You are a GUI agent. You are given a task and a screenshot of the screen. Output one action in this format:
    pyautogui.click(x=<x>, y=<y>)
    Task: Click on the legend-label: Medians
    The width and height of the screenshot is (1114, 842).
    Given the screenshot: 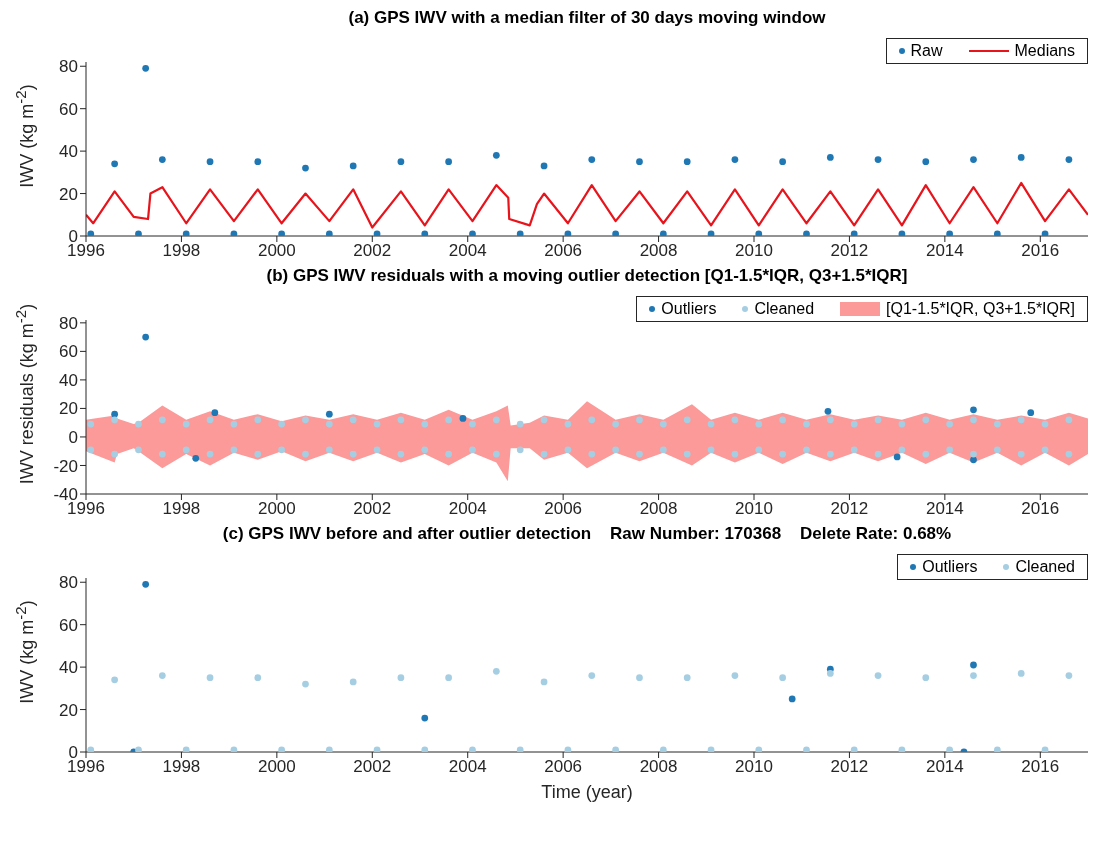 What is the action you would take?
    pyautogui.click(x=1044, y=51)
    